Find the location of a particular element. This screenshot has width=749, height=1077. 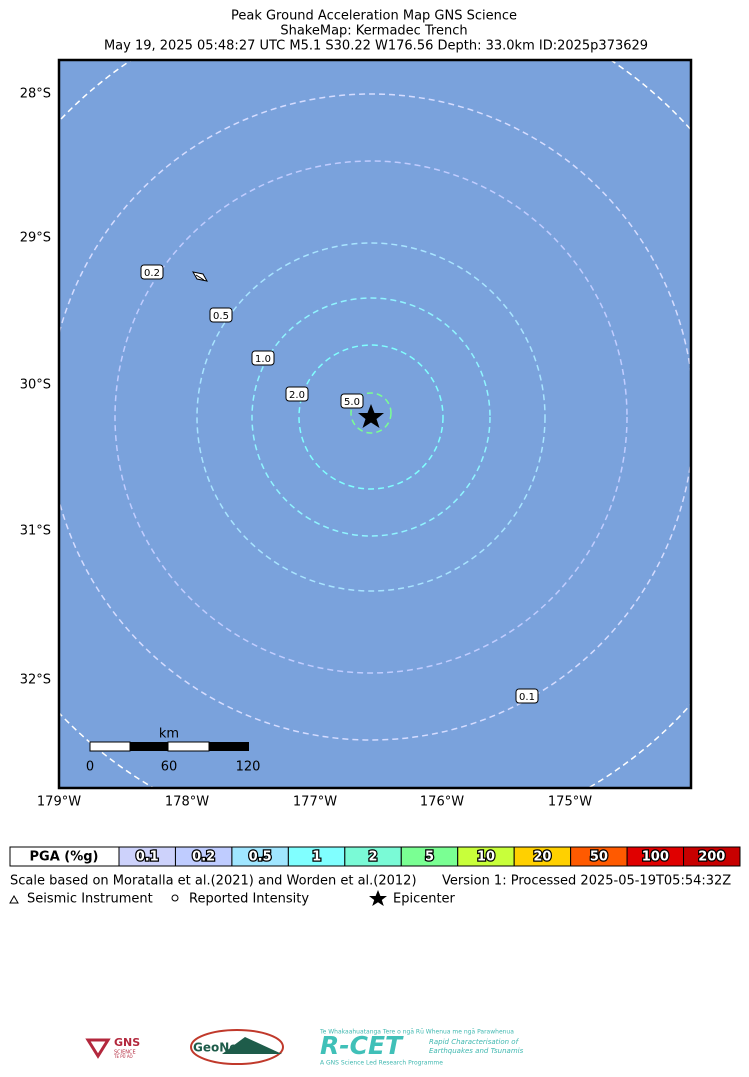

legend-level: 200 is located at coordinates (711, 857).